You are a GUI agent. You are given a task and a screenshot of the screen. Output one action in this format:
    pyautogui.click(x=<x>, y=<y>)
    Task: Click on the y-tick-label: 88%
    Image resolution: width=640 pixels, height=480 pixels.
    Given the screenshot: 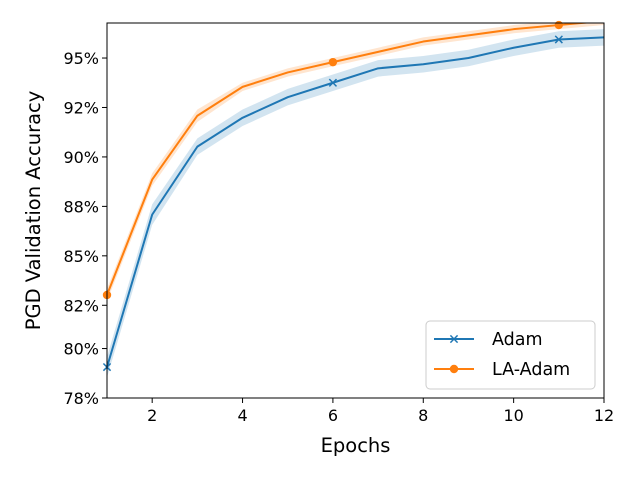 What is the action you would take?
    pyautogui.click(x=81, y=206)
    